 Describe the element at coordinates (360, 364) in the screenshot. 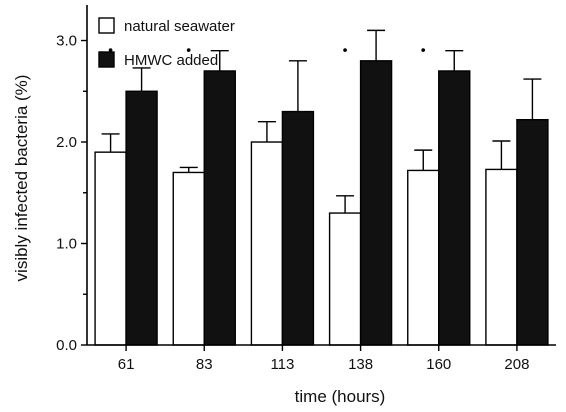

I see `x-tick-label-138: 138` at that location.